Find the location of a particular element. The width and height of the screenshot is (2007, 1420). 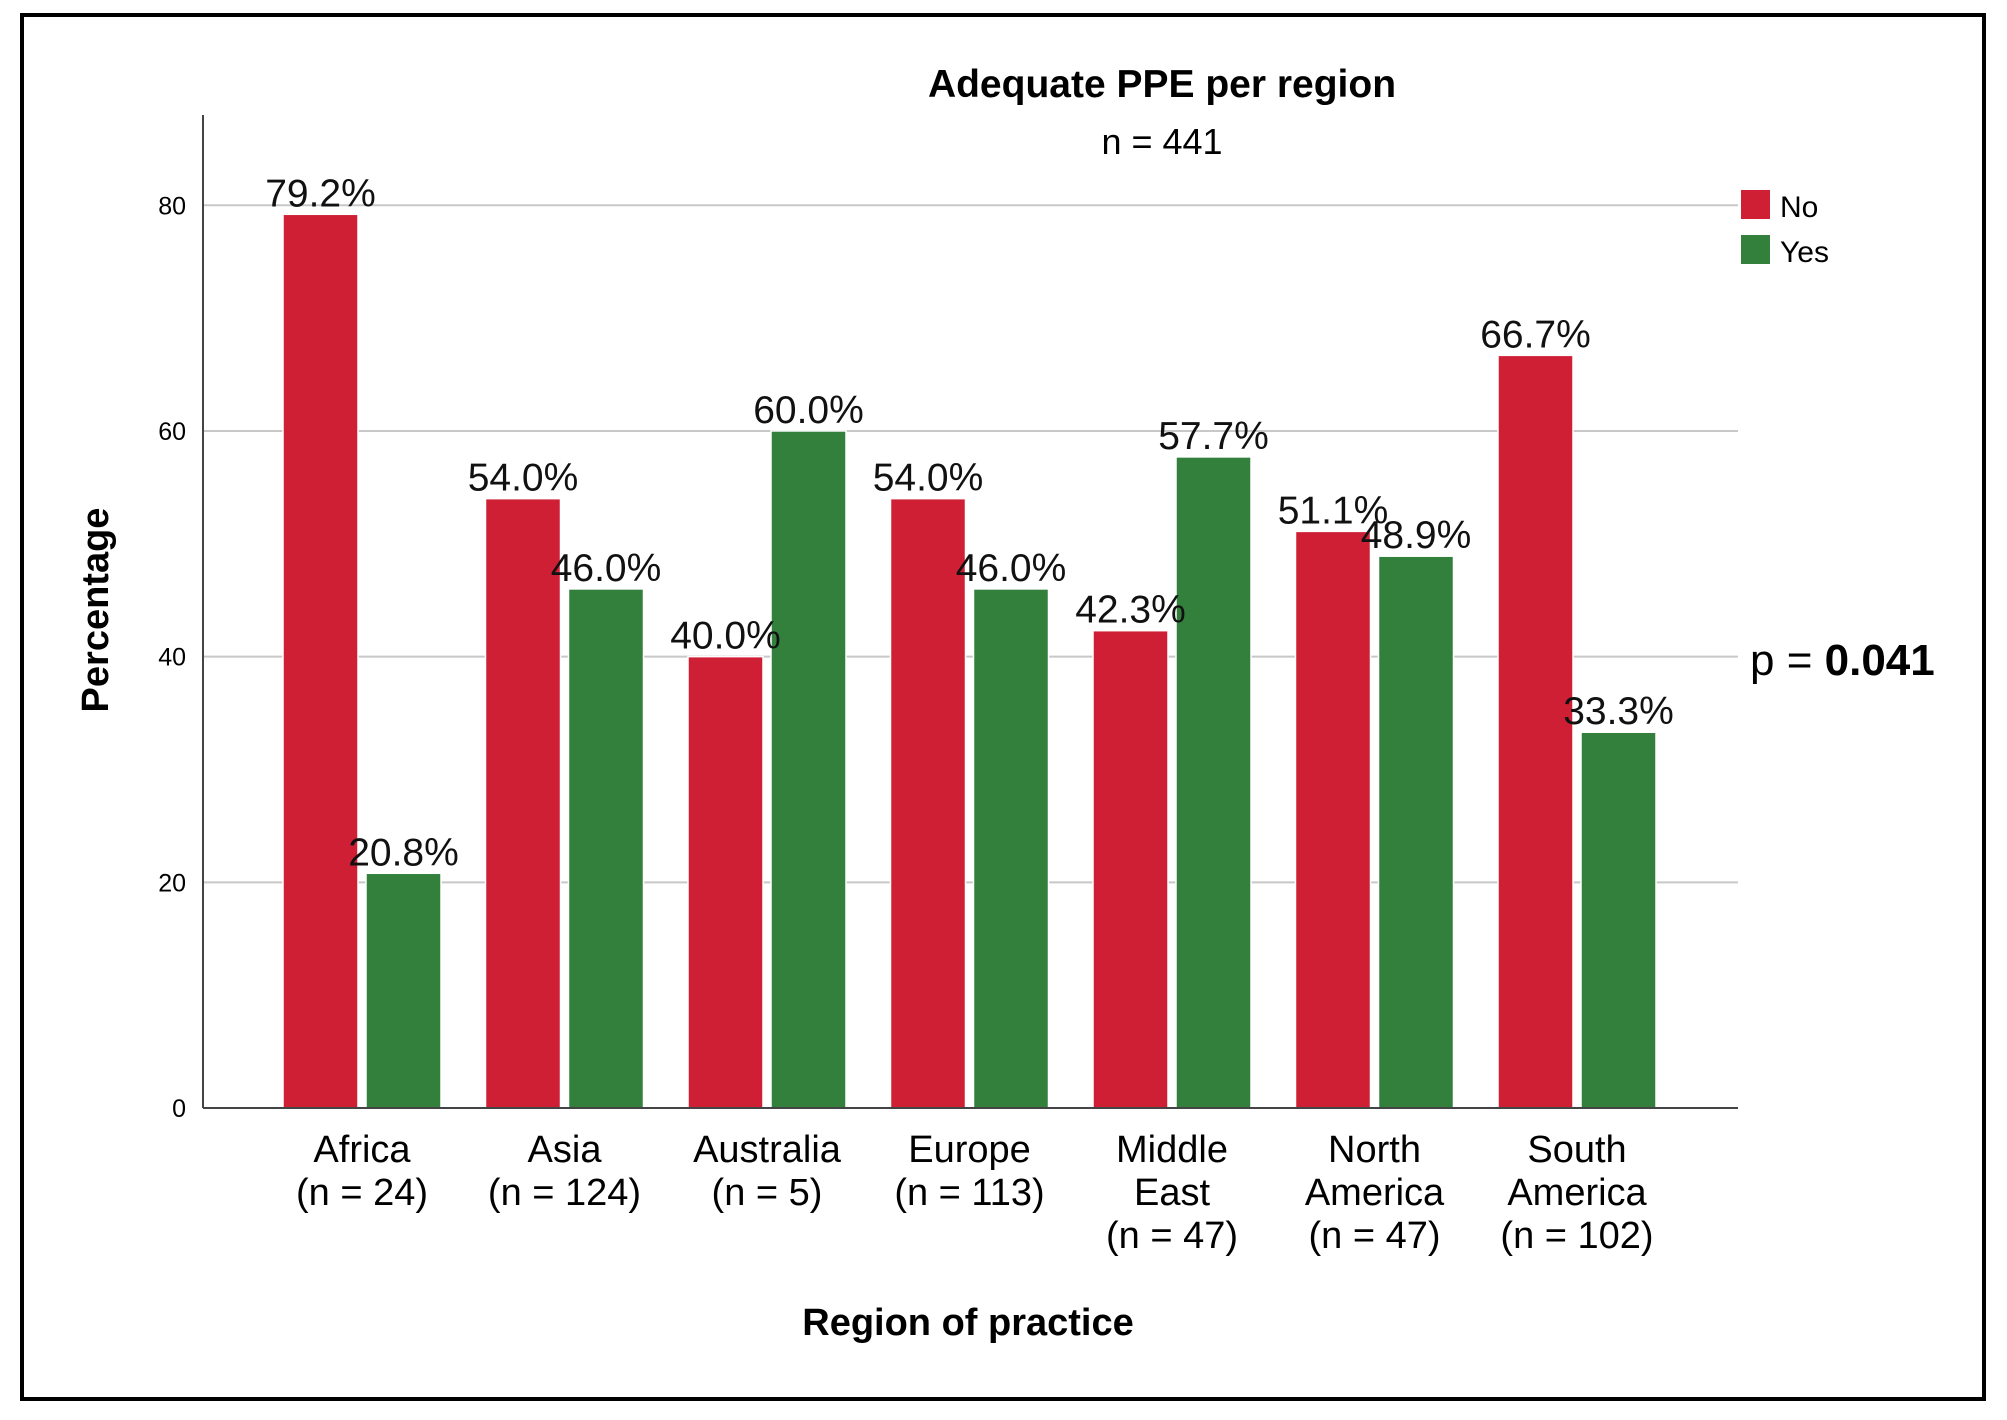

data-label-yes: 48.9% is located at coordinates (1416, 535).